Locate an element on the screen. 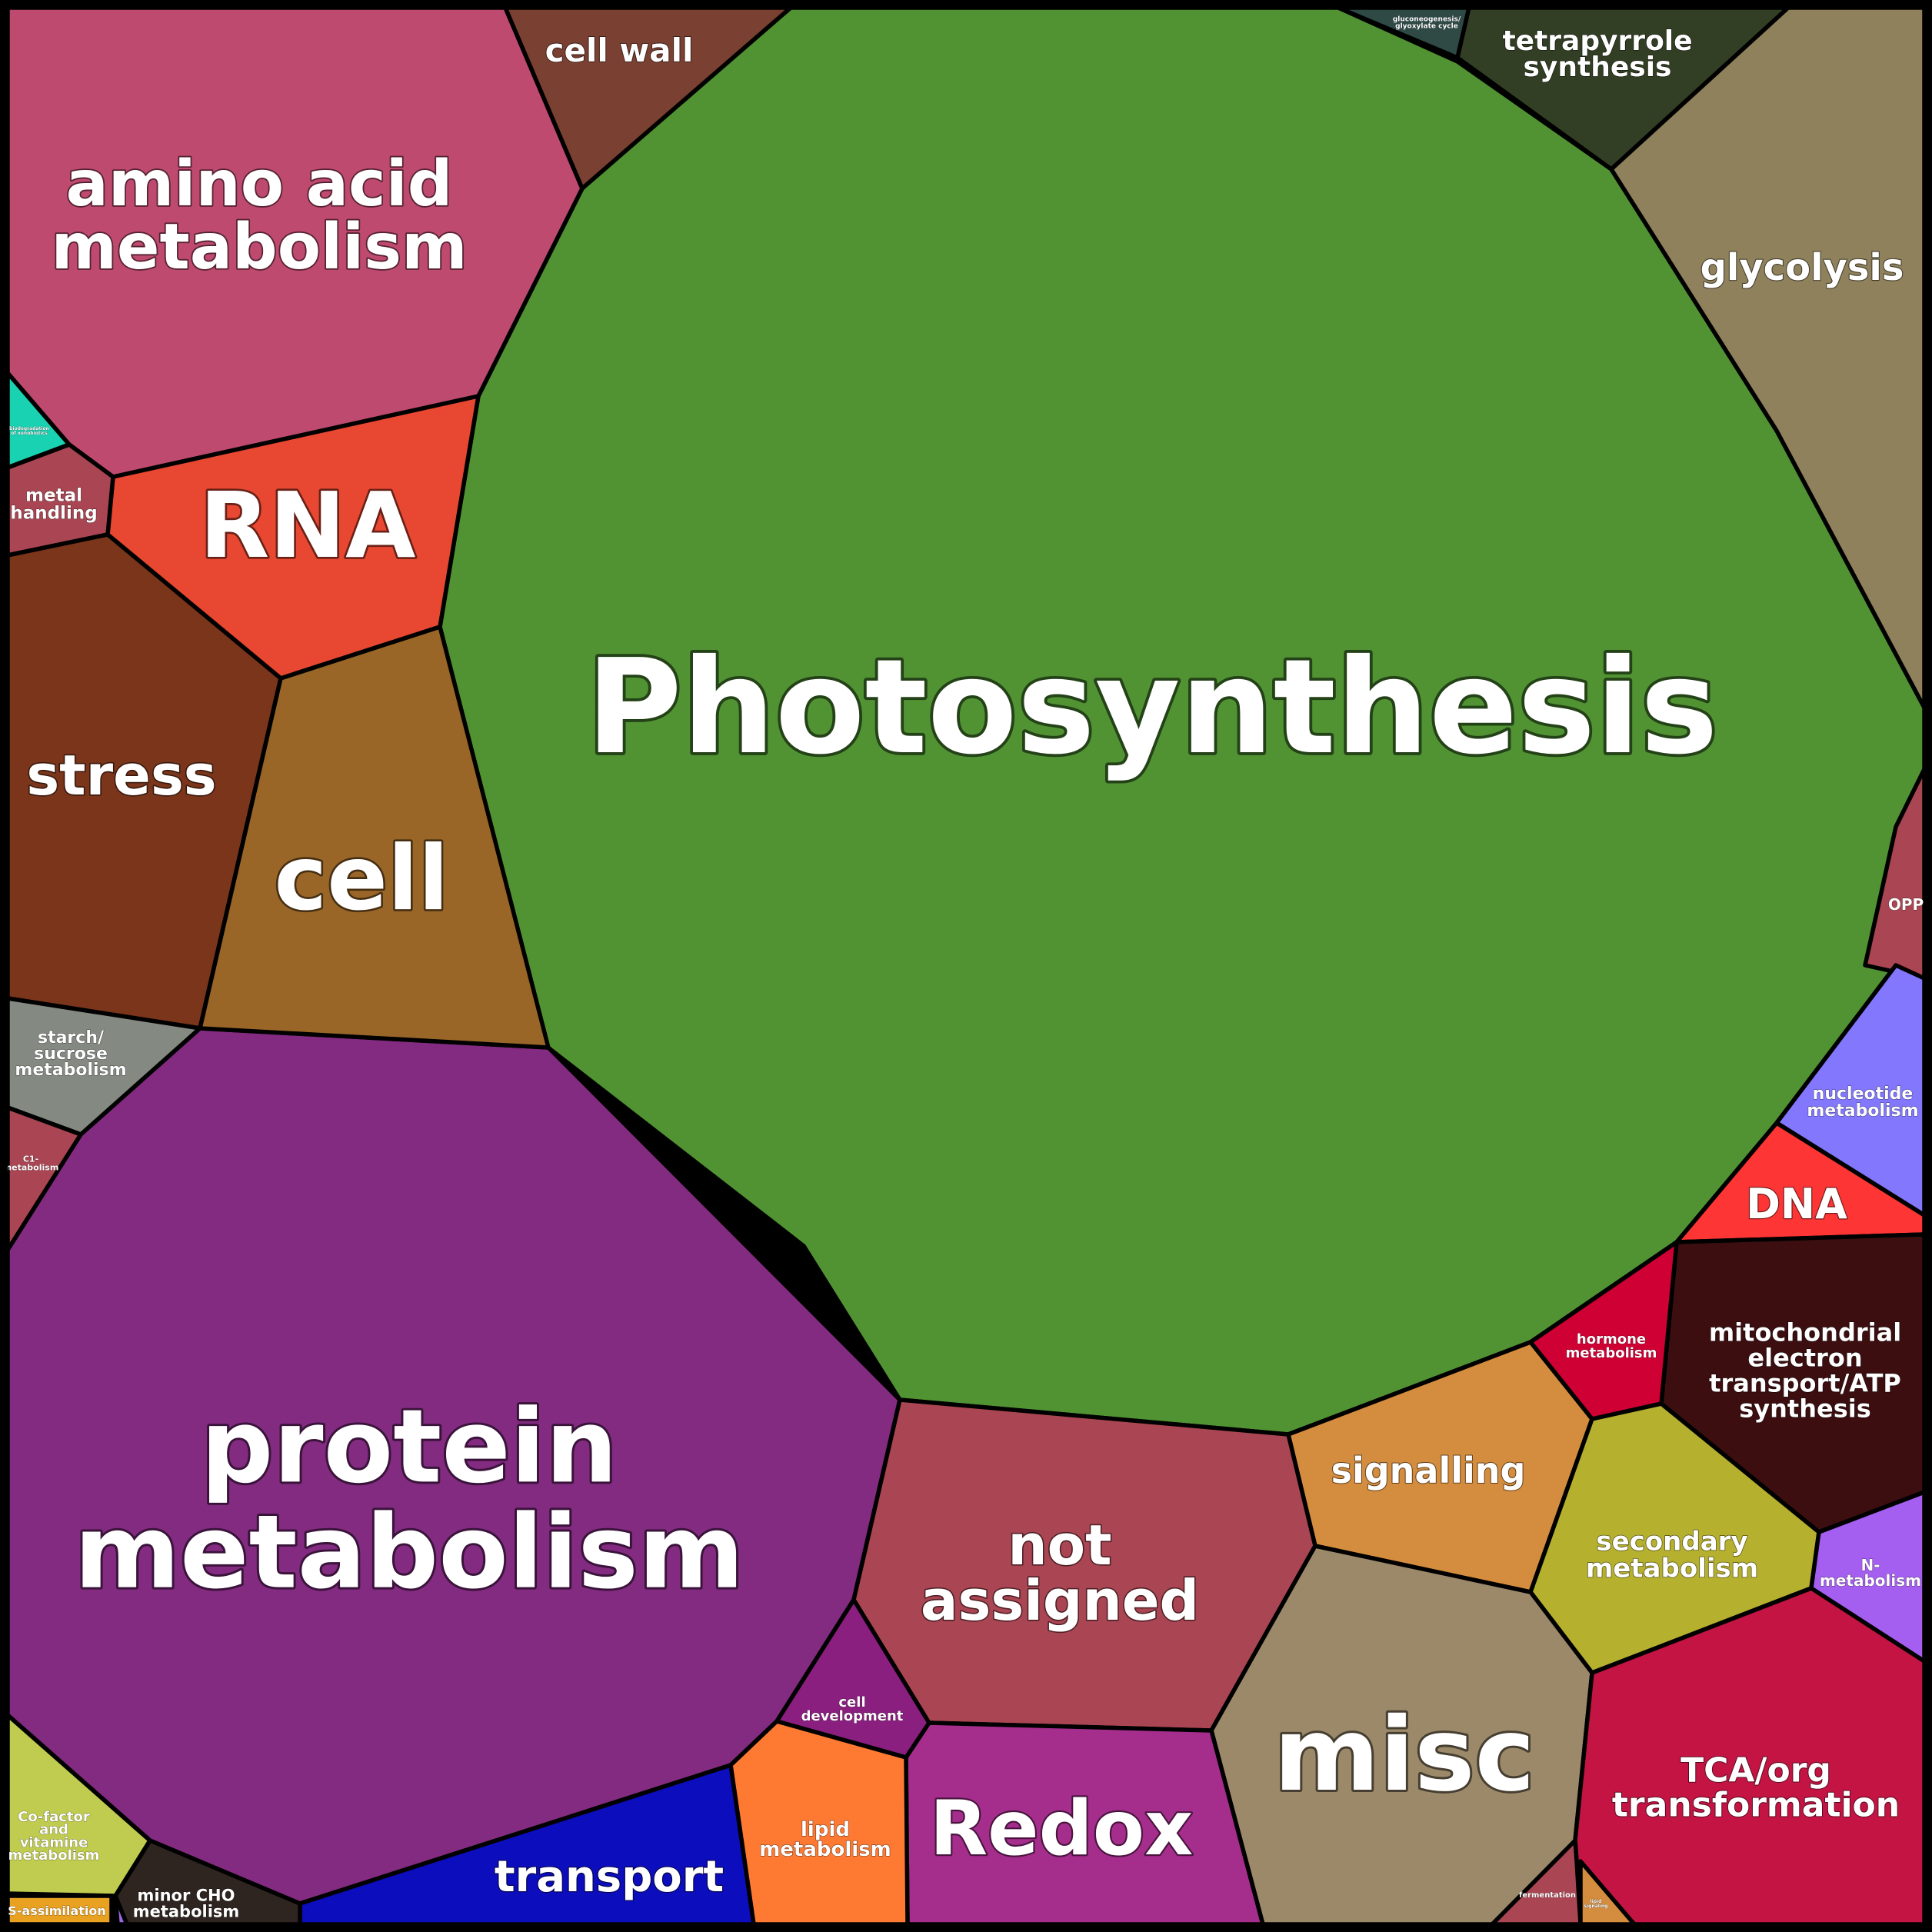  cell-label-metal-handling: metal handling is located at coordinates (53, 505).